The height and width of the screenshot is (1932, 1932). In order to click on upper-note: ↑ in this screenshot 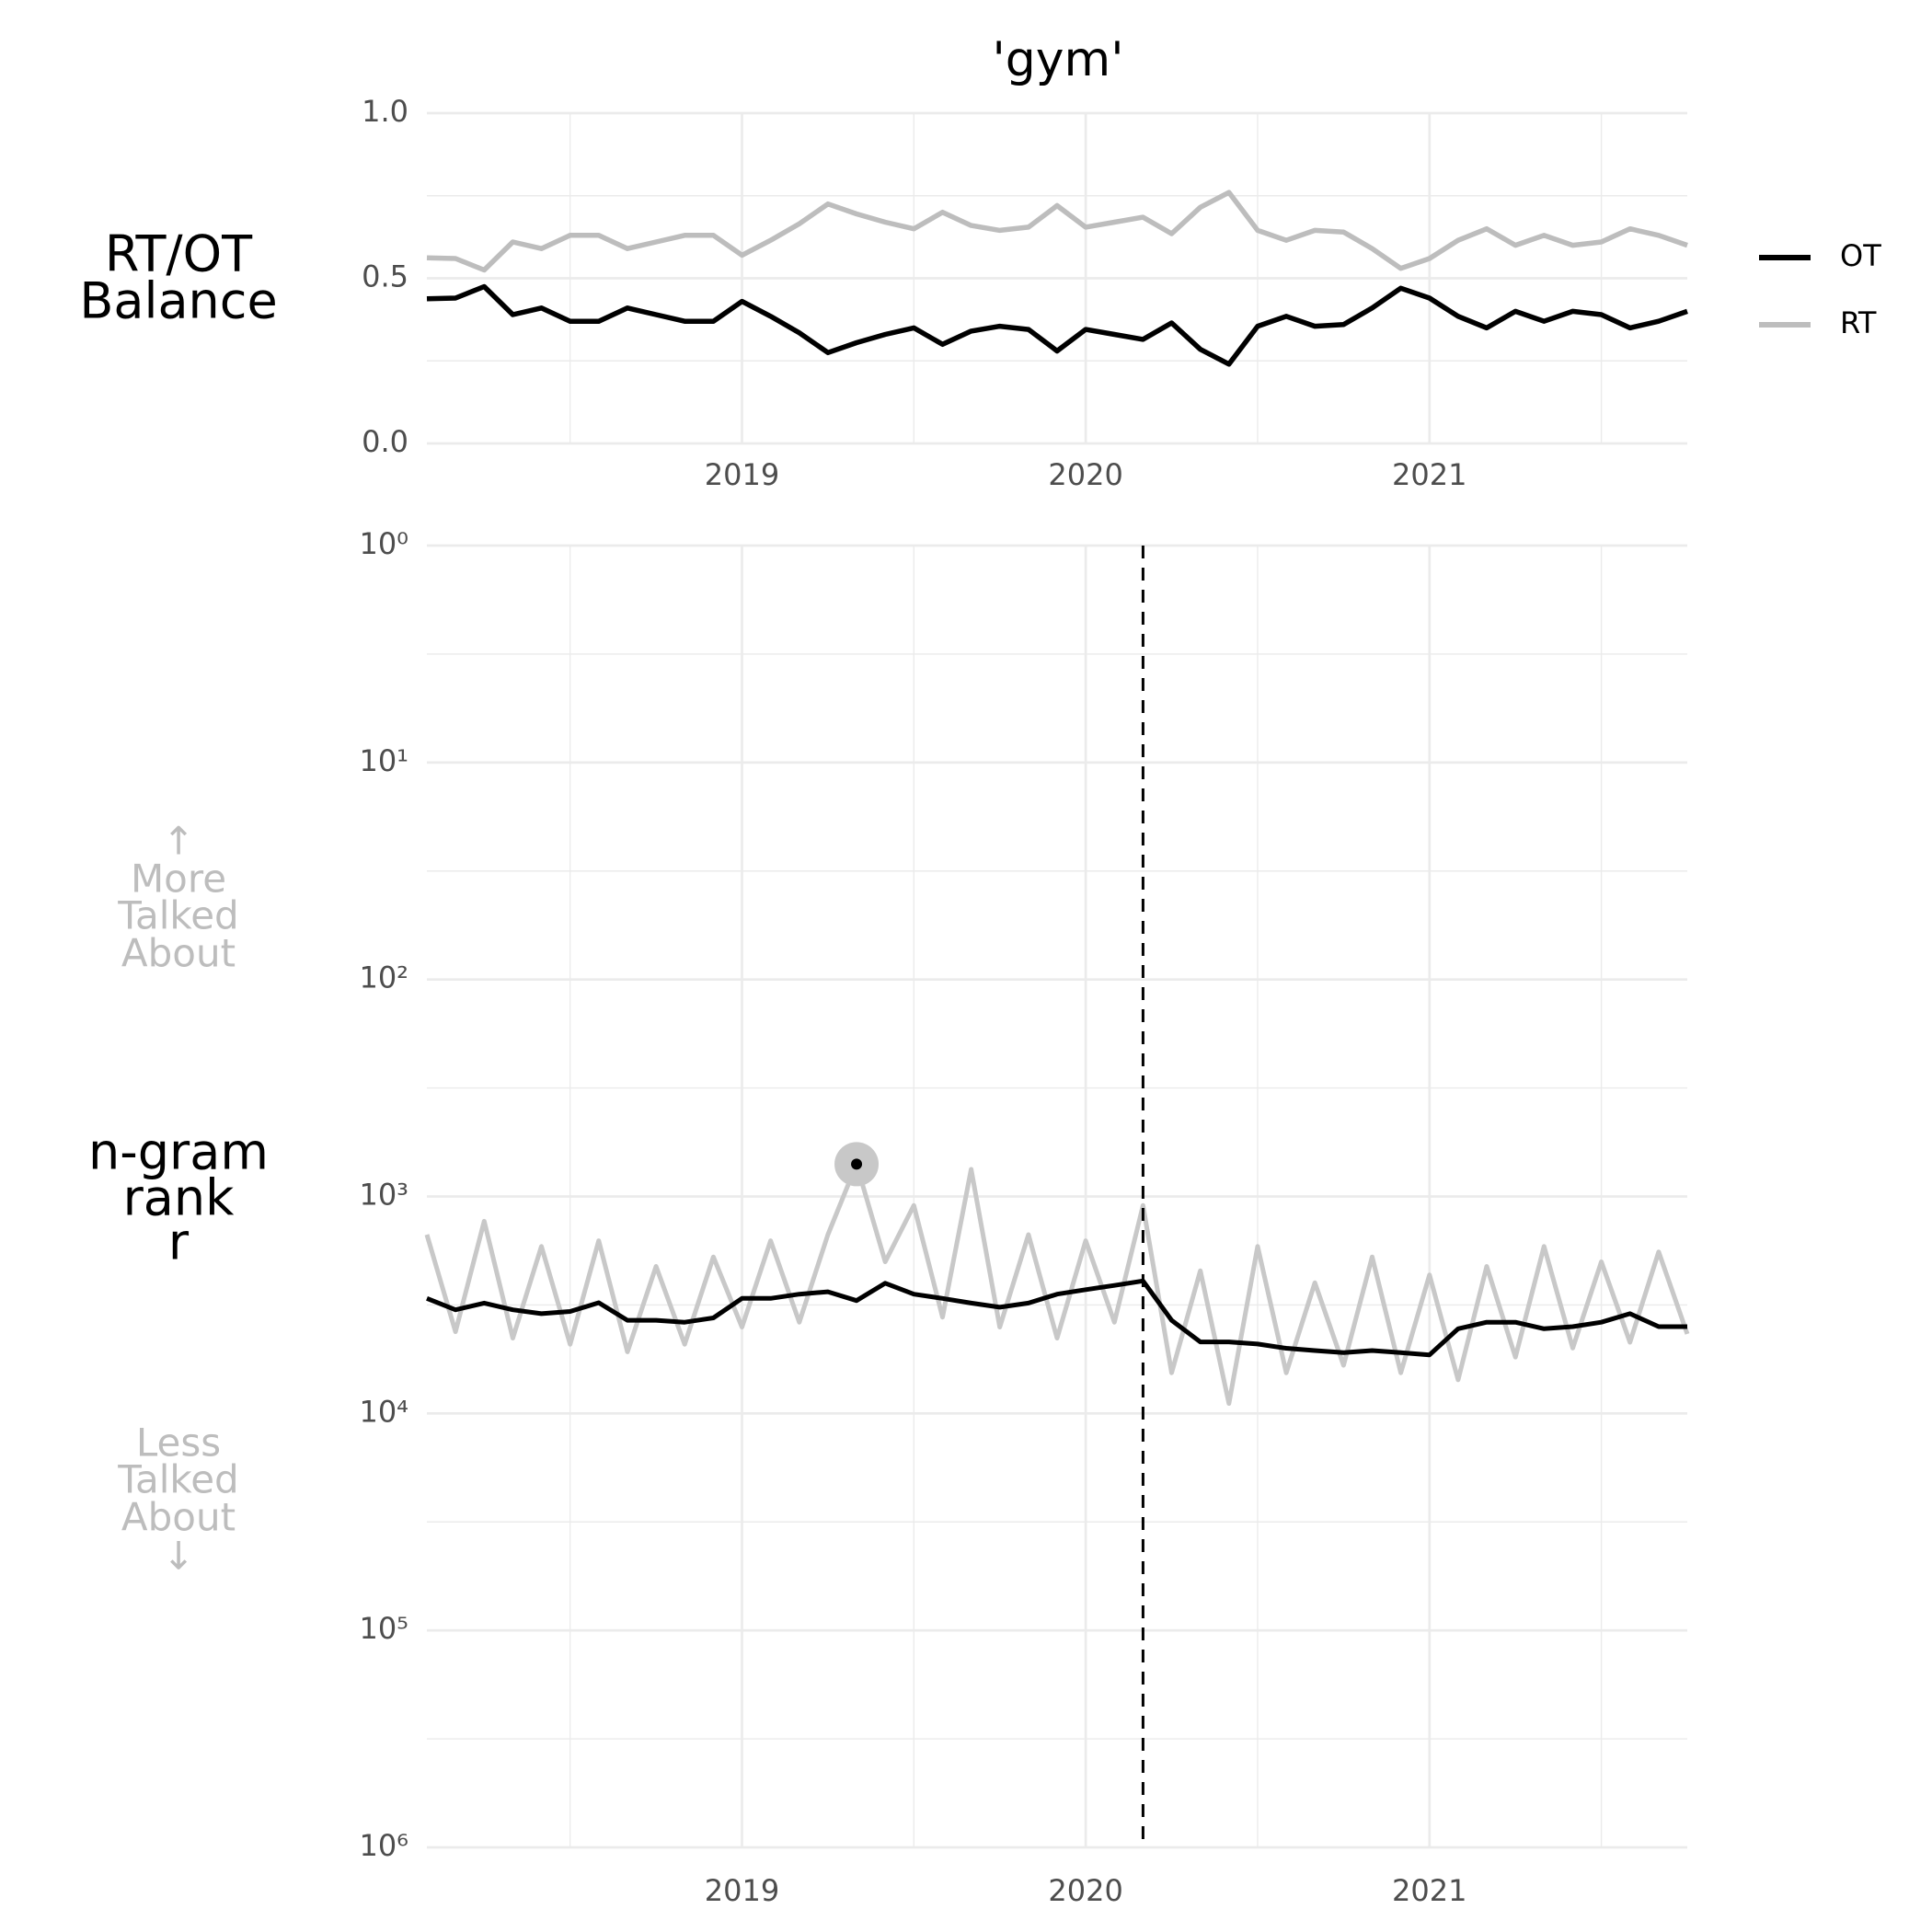, I will do `click(178, 841)`.